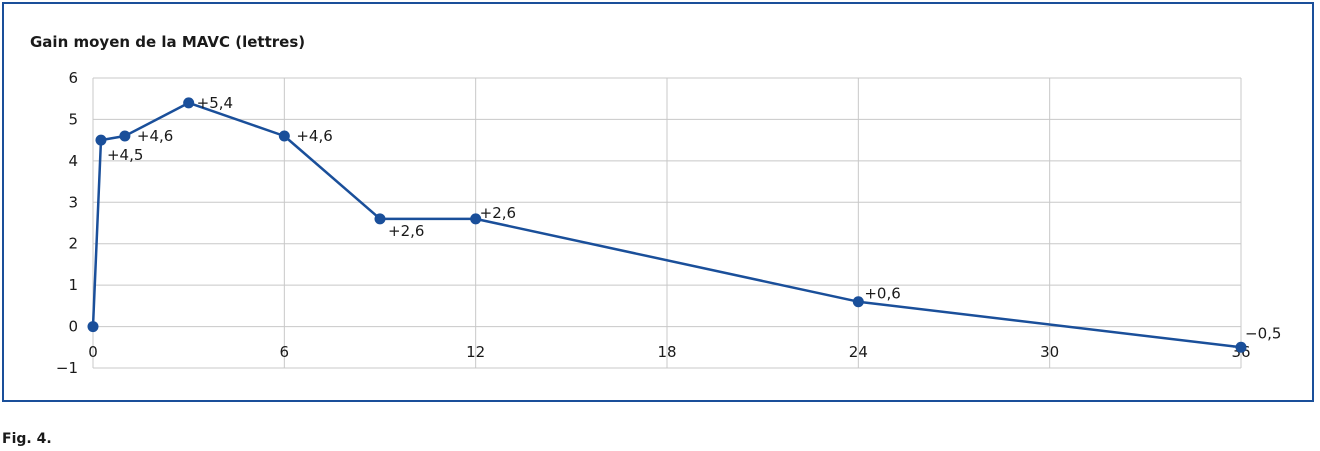  I want to click on y-tick-label: 3, so click(73, 202).